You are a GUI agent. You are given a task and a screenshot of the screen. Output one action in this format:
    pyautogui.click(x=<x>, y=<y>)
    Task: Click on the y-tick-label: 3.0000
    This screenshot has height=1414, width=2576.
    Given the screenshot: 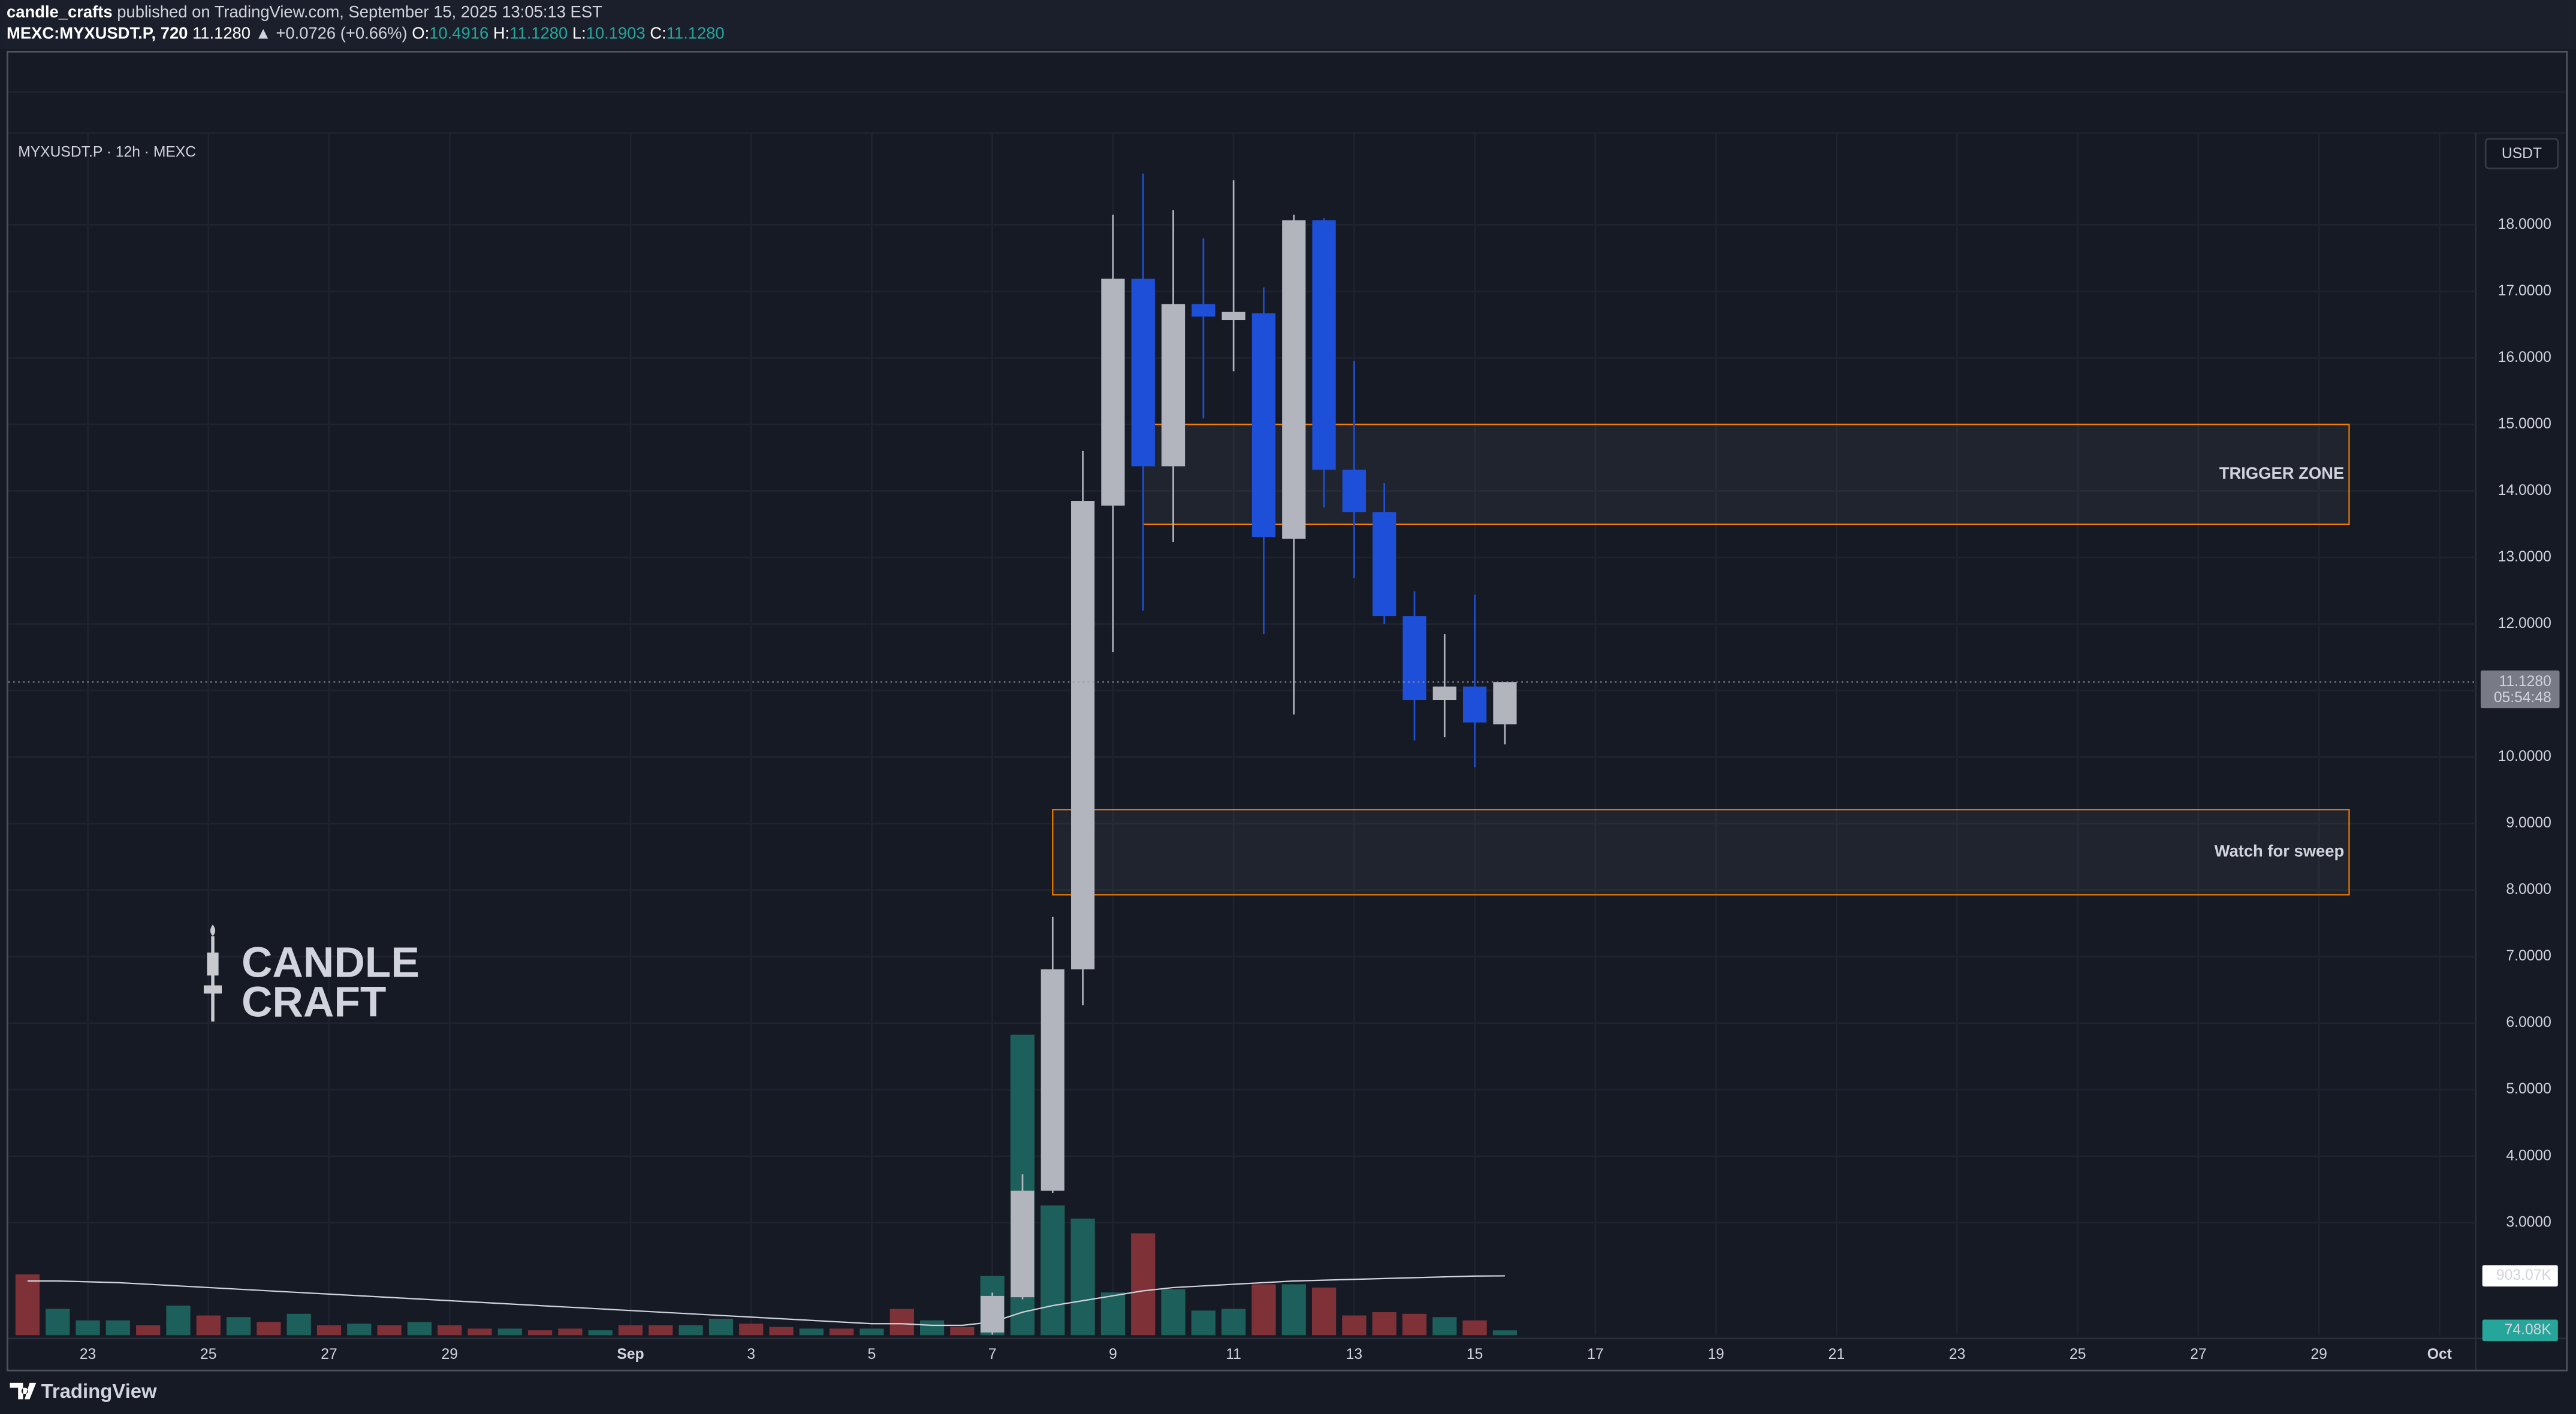 What is the action you would take?
    pyautogui.click(x=2529, y=1222)
    